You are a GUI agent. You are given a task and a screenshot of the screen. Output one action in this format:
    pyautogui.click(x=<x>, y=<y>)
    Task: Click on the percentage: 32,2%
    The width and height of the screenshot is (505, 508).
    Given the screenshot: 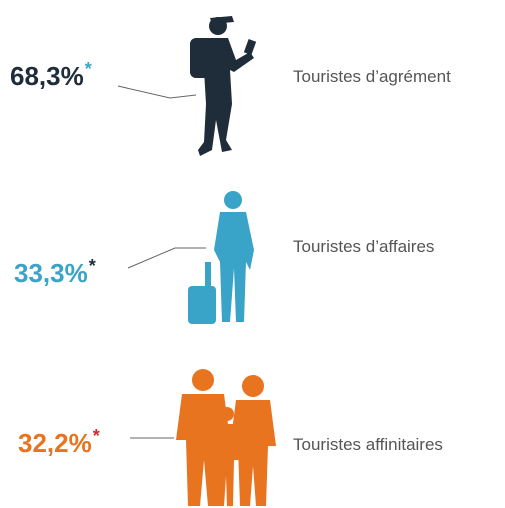 What is the action you would take?
    pyautogui.click(x=55, y=443)
    